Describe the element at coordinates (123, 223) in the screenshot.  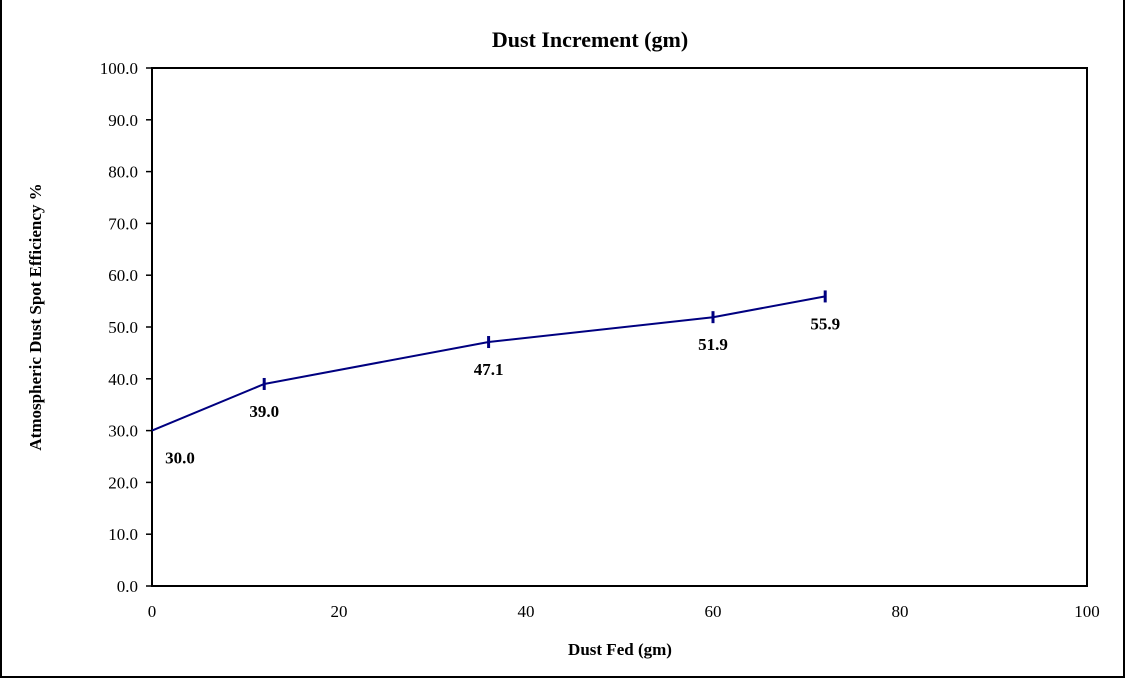
I see `y-tick-label: 70.0` at that location.